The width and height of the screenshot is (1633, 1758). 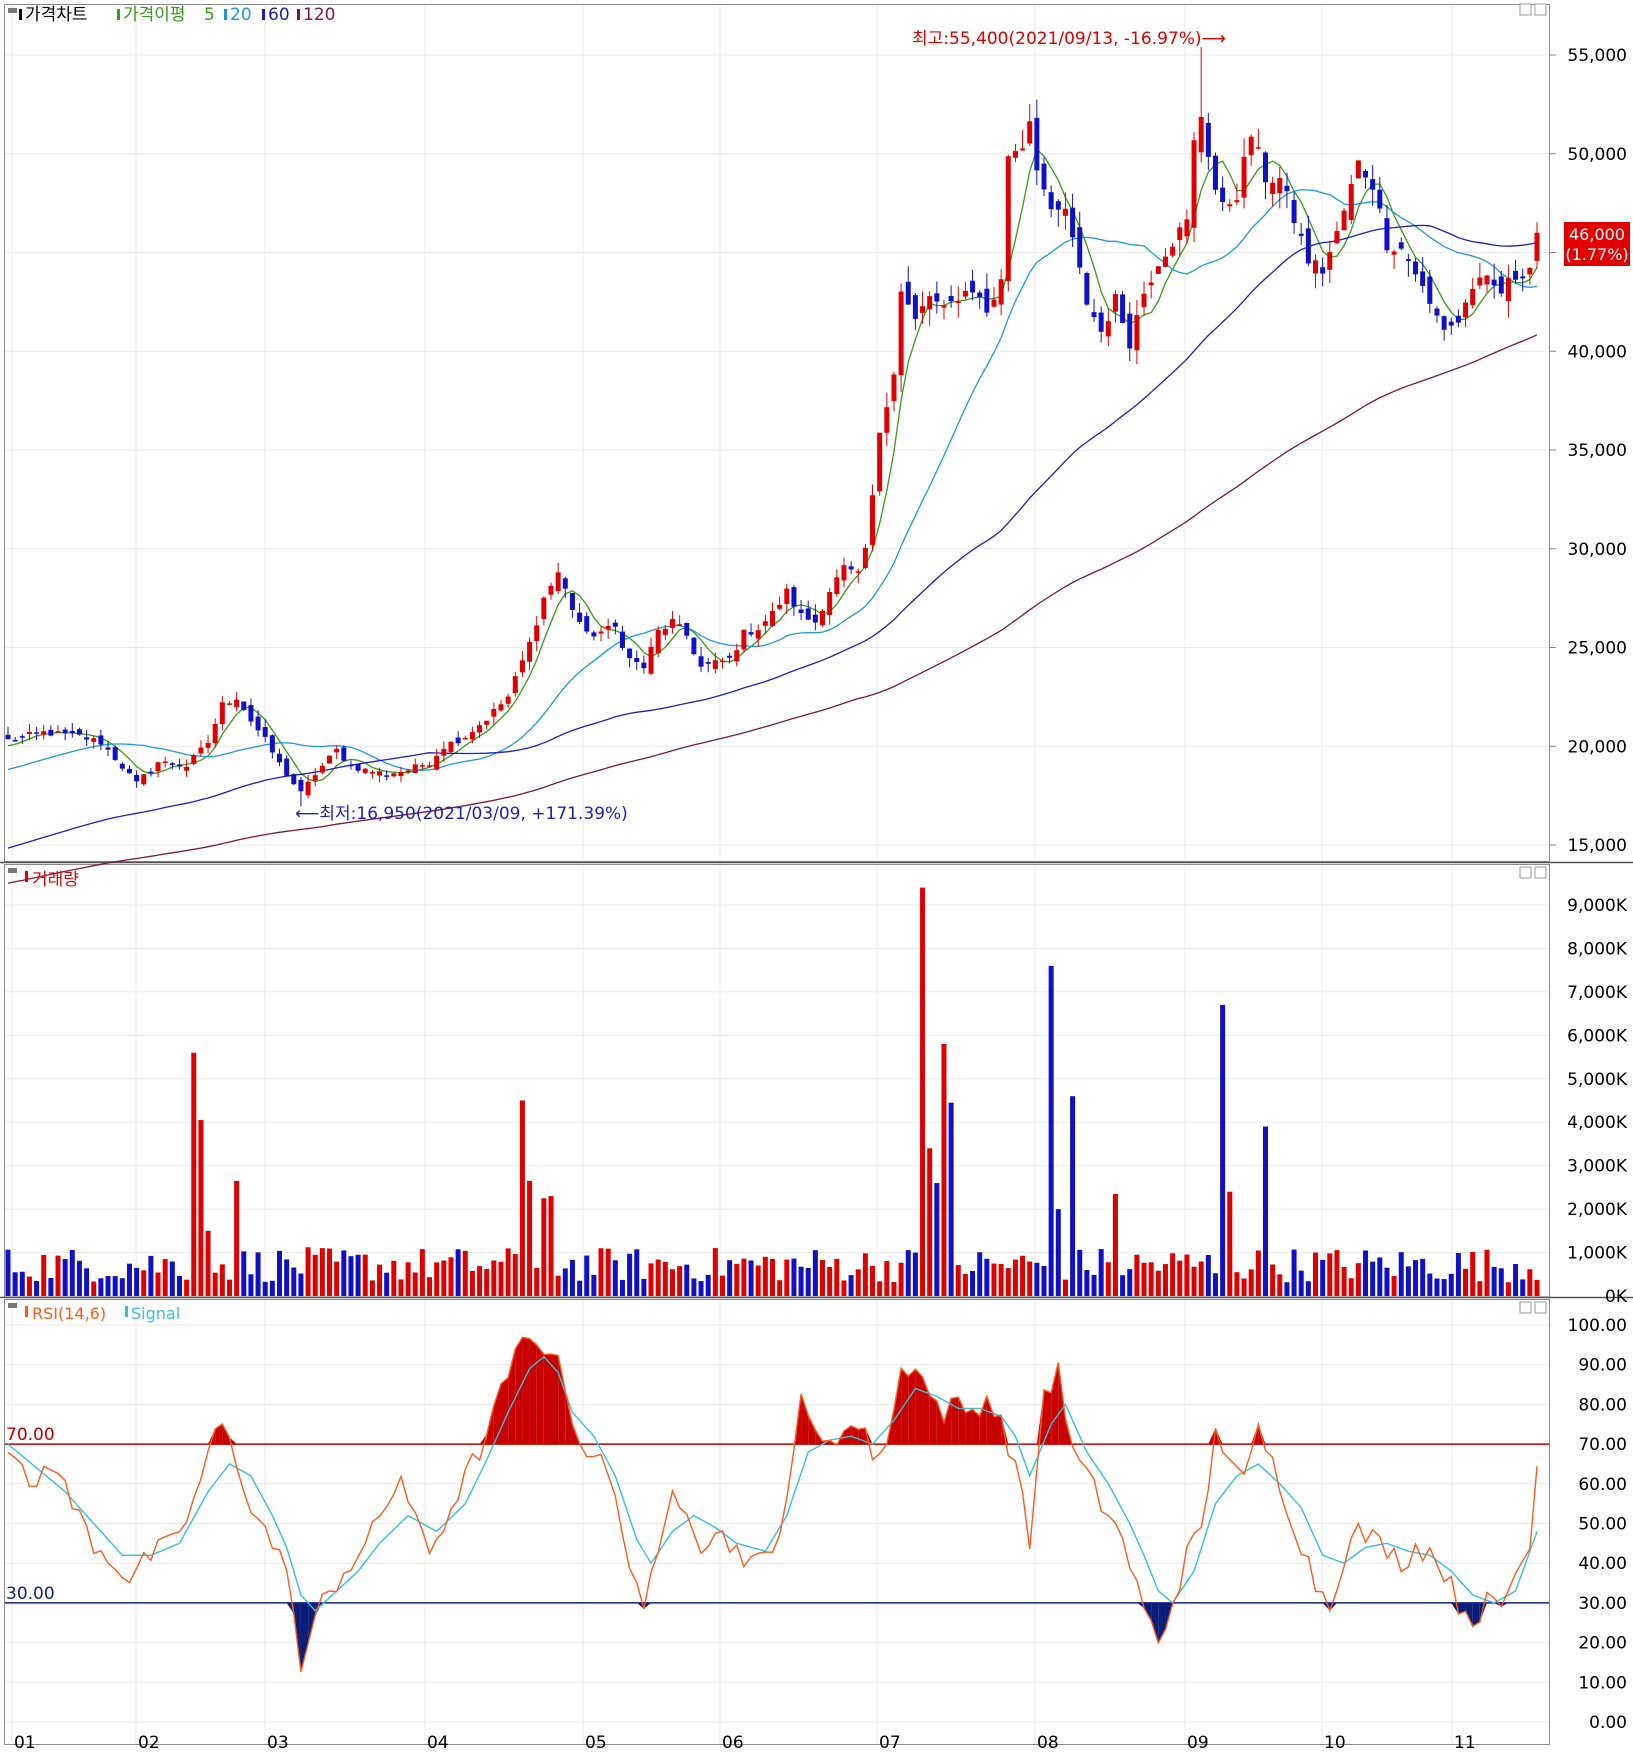 What do you see at coordinates (298, 14) in the screenshot?
I see `legend-swatch-ma120` at bounding box center [298, 14].